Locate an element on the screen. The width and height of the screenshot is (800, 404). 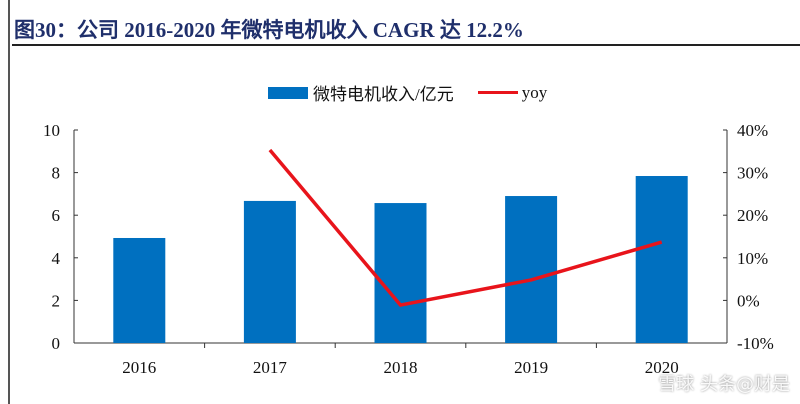
legend-bar-label: 微特电机收入/亿元 is located at coordinates (383, 94).